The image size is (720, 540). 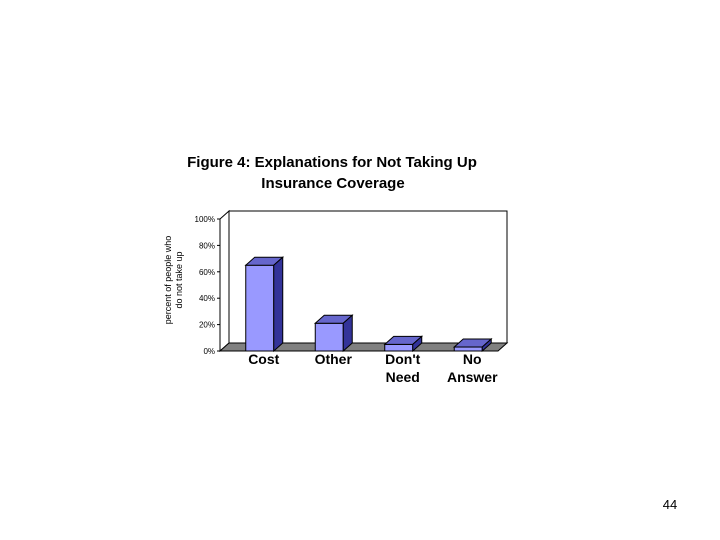 What do you see at coordinates (207, 272) in the screenshot?
I see `y-tick-label: 60%` at bounding box center [207, 272].